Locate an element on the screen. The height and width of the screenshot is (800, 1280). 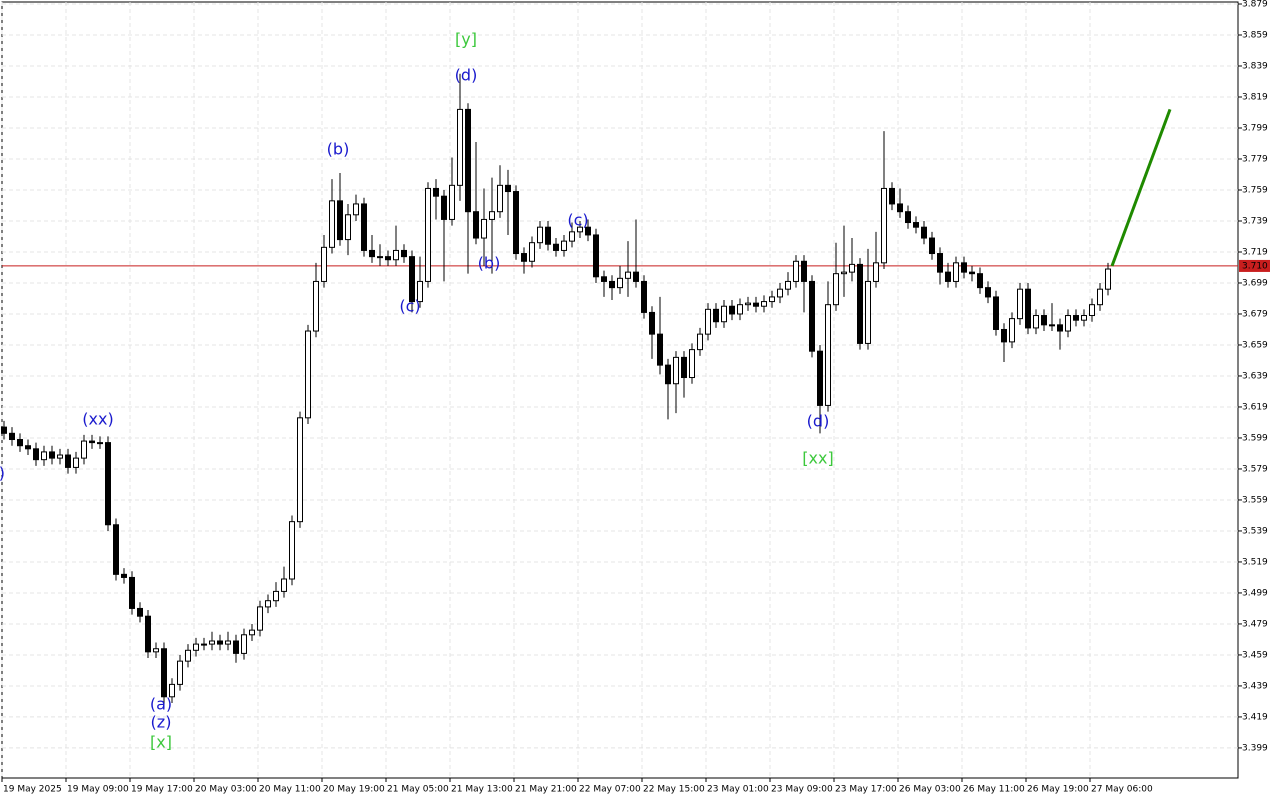
wave-label: (b) is located at coordinates (489, 263).